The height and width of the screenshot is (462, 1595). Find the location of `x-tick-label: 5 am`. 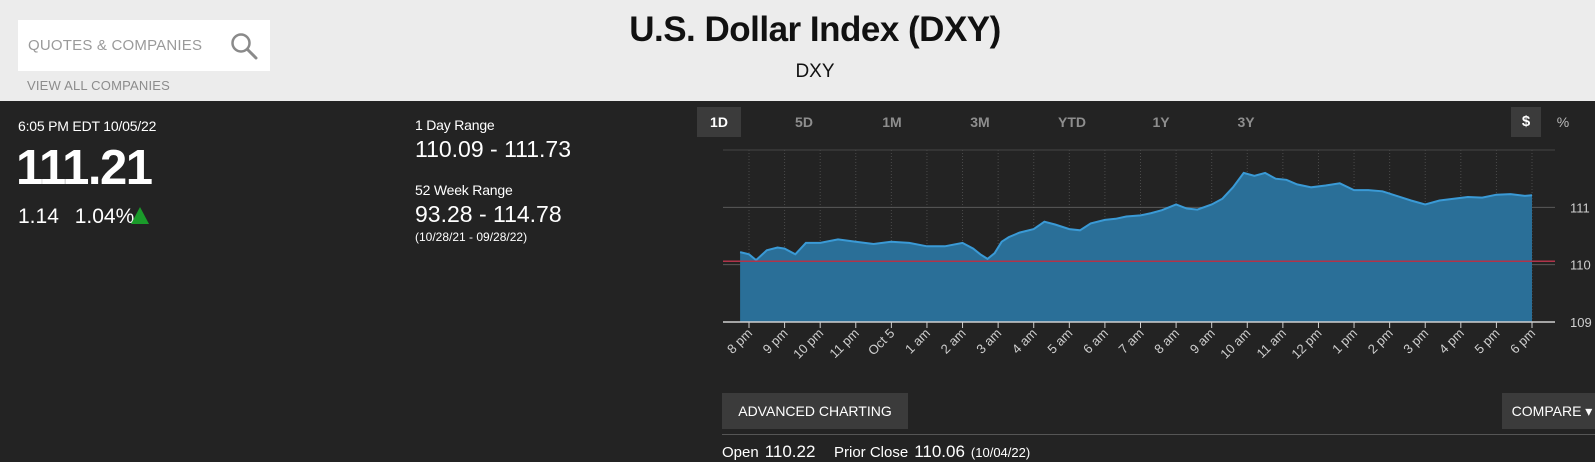

x-tick-label: 5 am is located at coordinates (1059, 341).